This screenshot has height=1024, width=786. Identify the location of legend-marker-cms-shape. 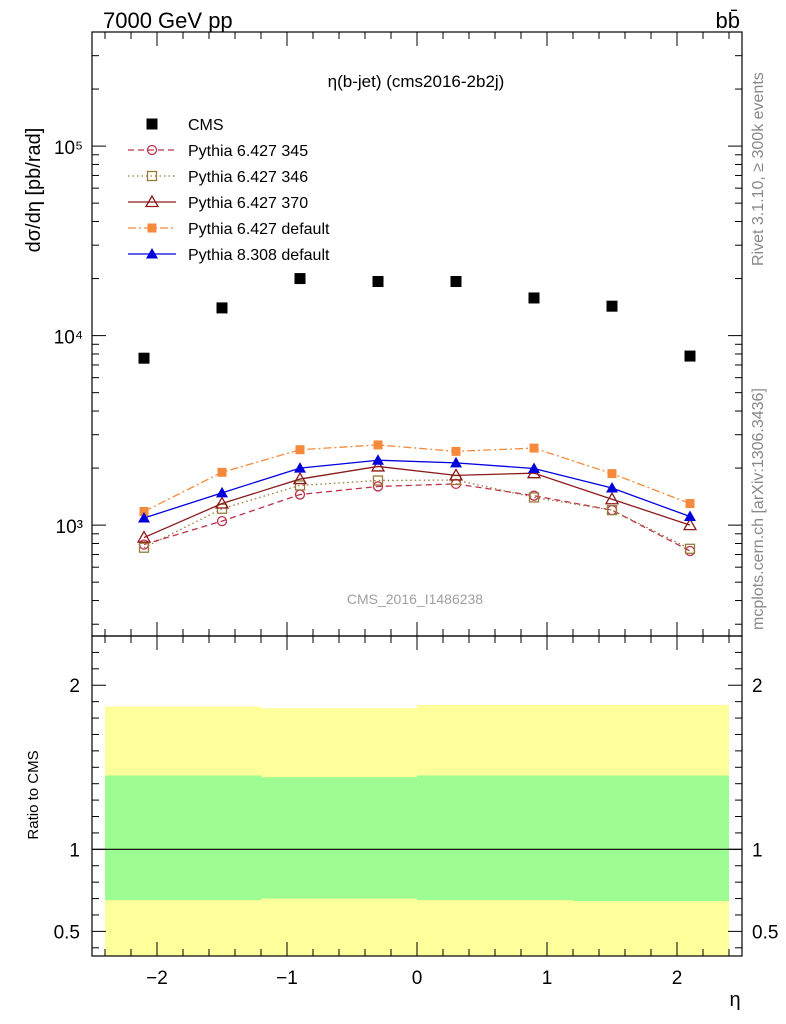
(152, 124).